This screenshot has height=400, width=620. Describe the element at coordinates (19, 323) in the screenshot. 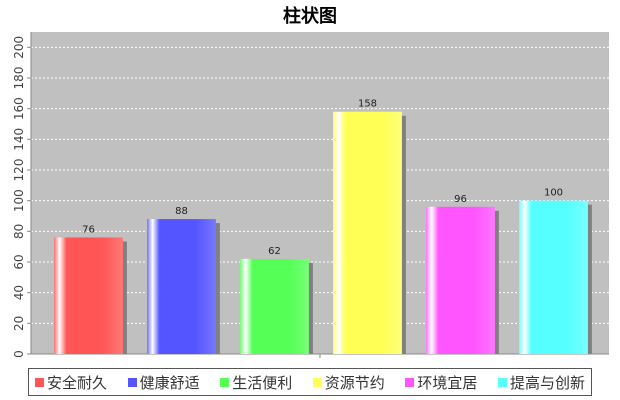

I see `y-tick-label: 20` at that location.